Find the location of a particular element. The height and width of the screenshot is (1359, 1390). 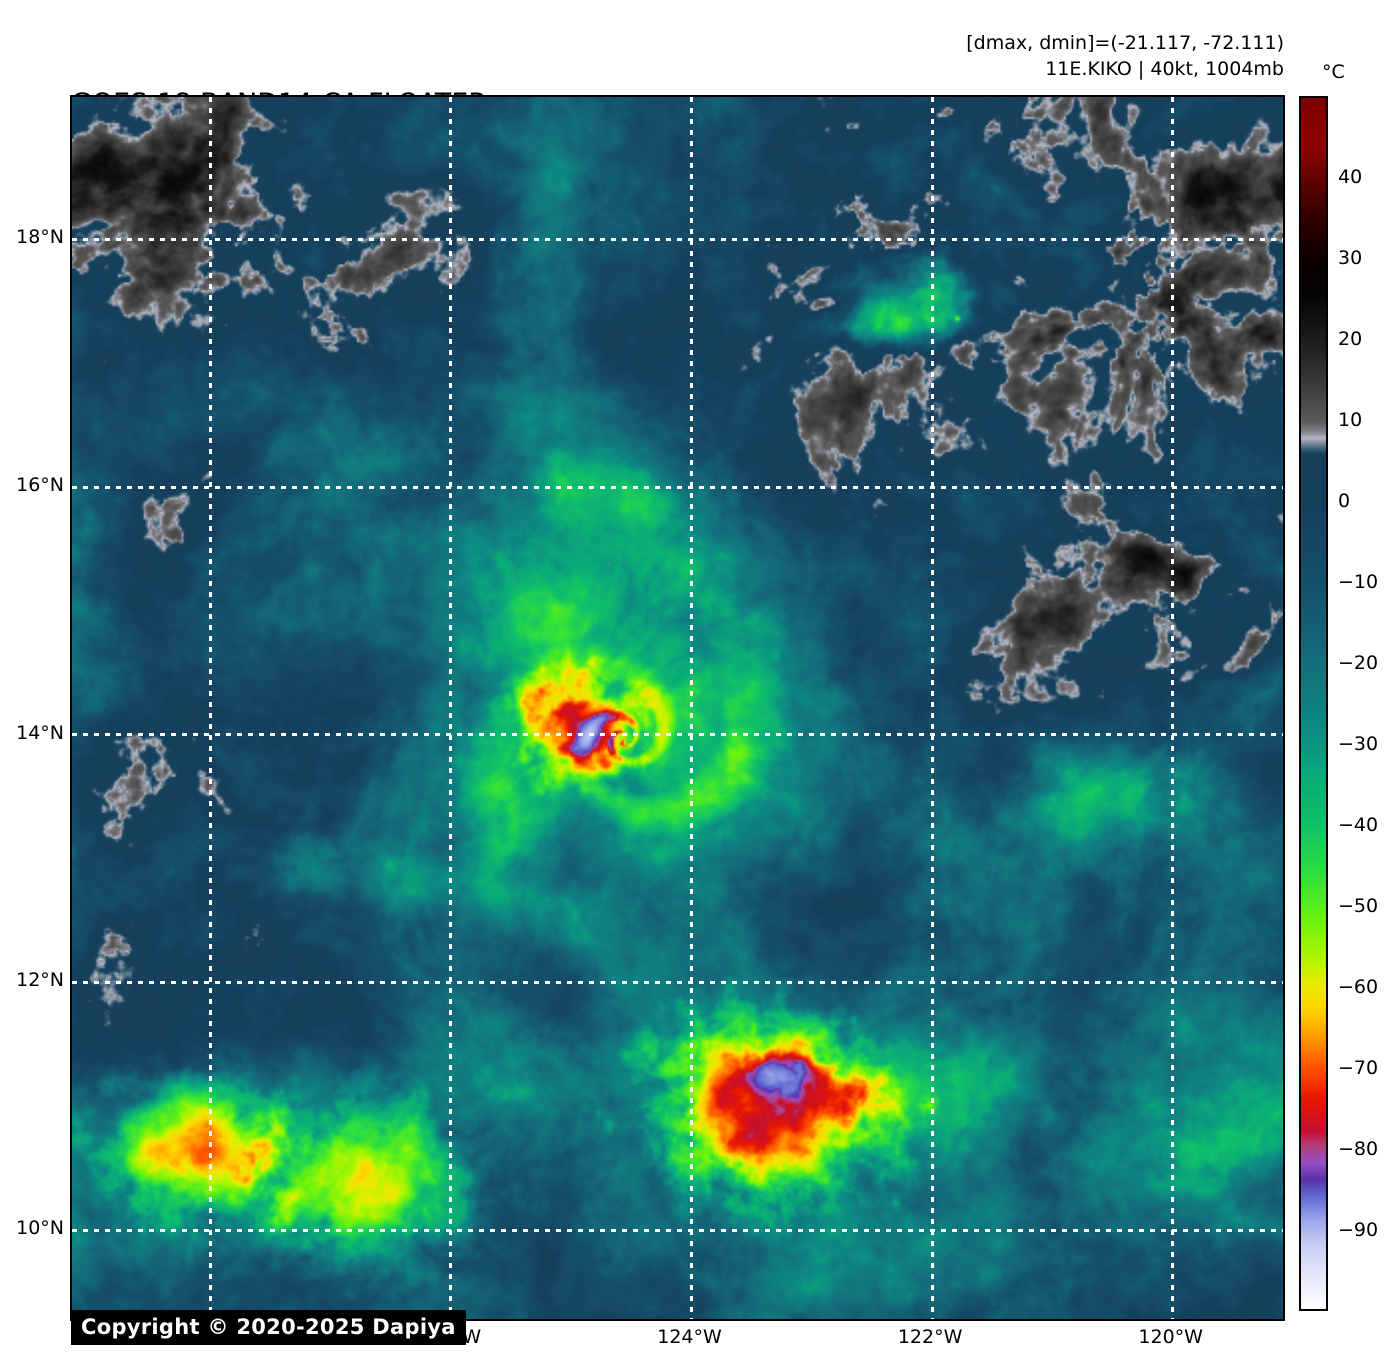

colorbar-tick-minus20: −20 is located at coordinates (1358, 663).